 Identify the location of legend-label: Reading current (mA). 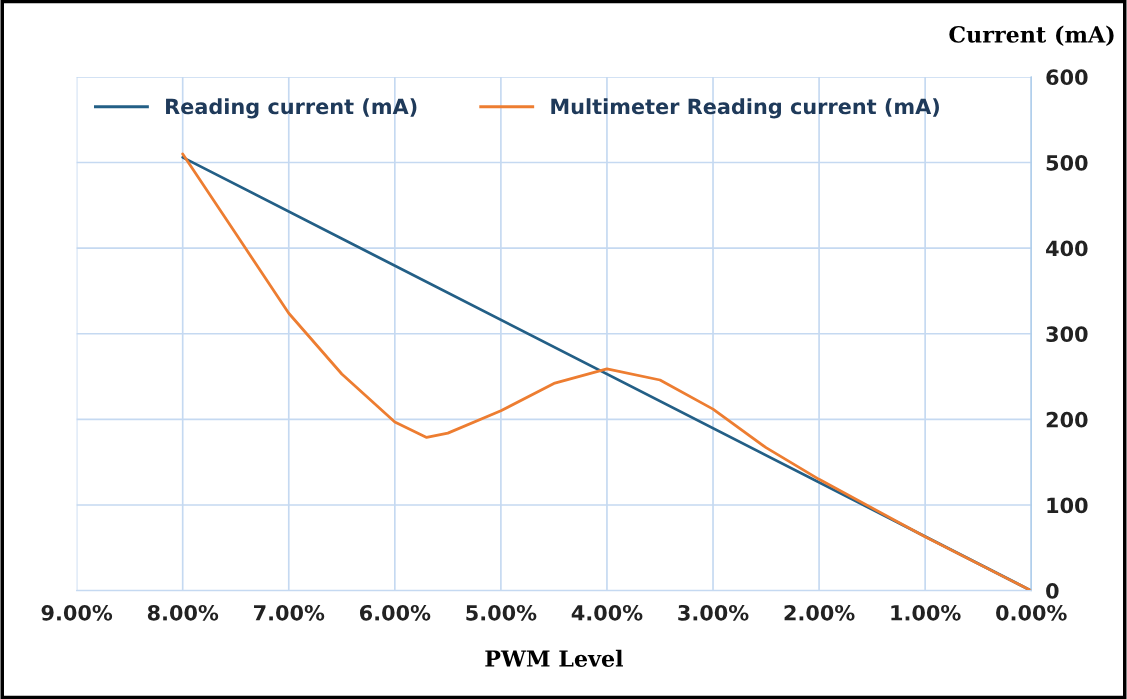
(291, 108).